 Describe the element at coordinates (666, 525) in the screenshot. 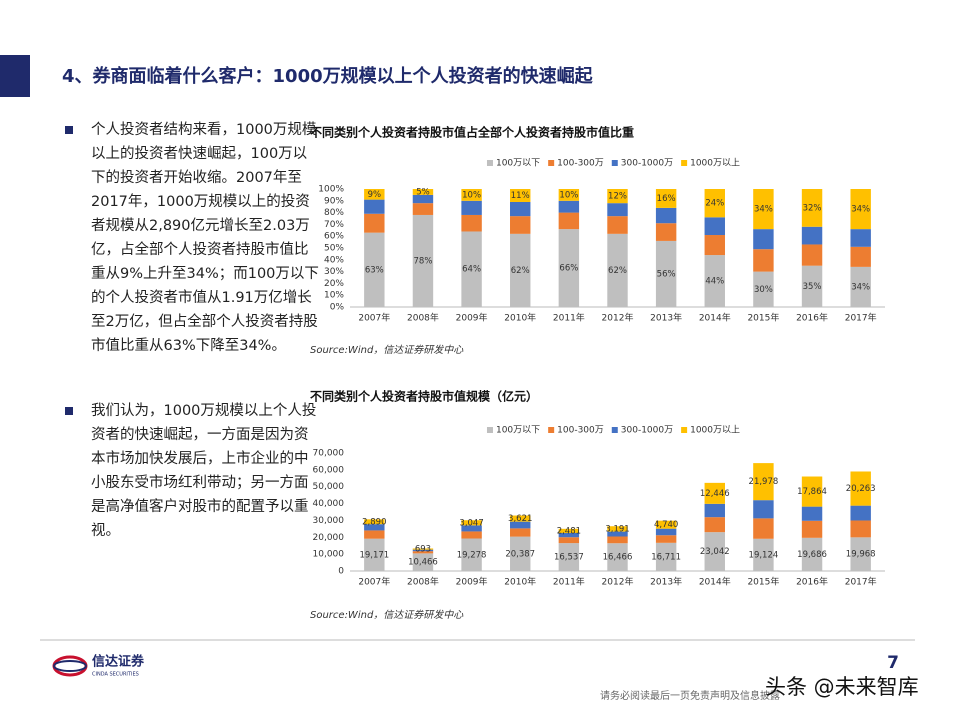

I see `data-label: 4,740` at that location.